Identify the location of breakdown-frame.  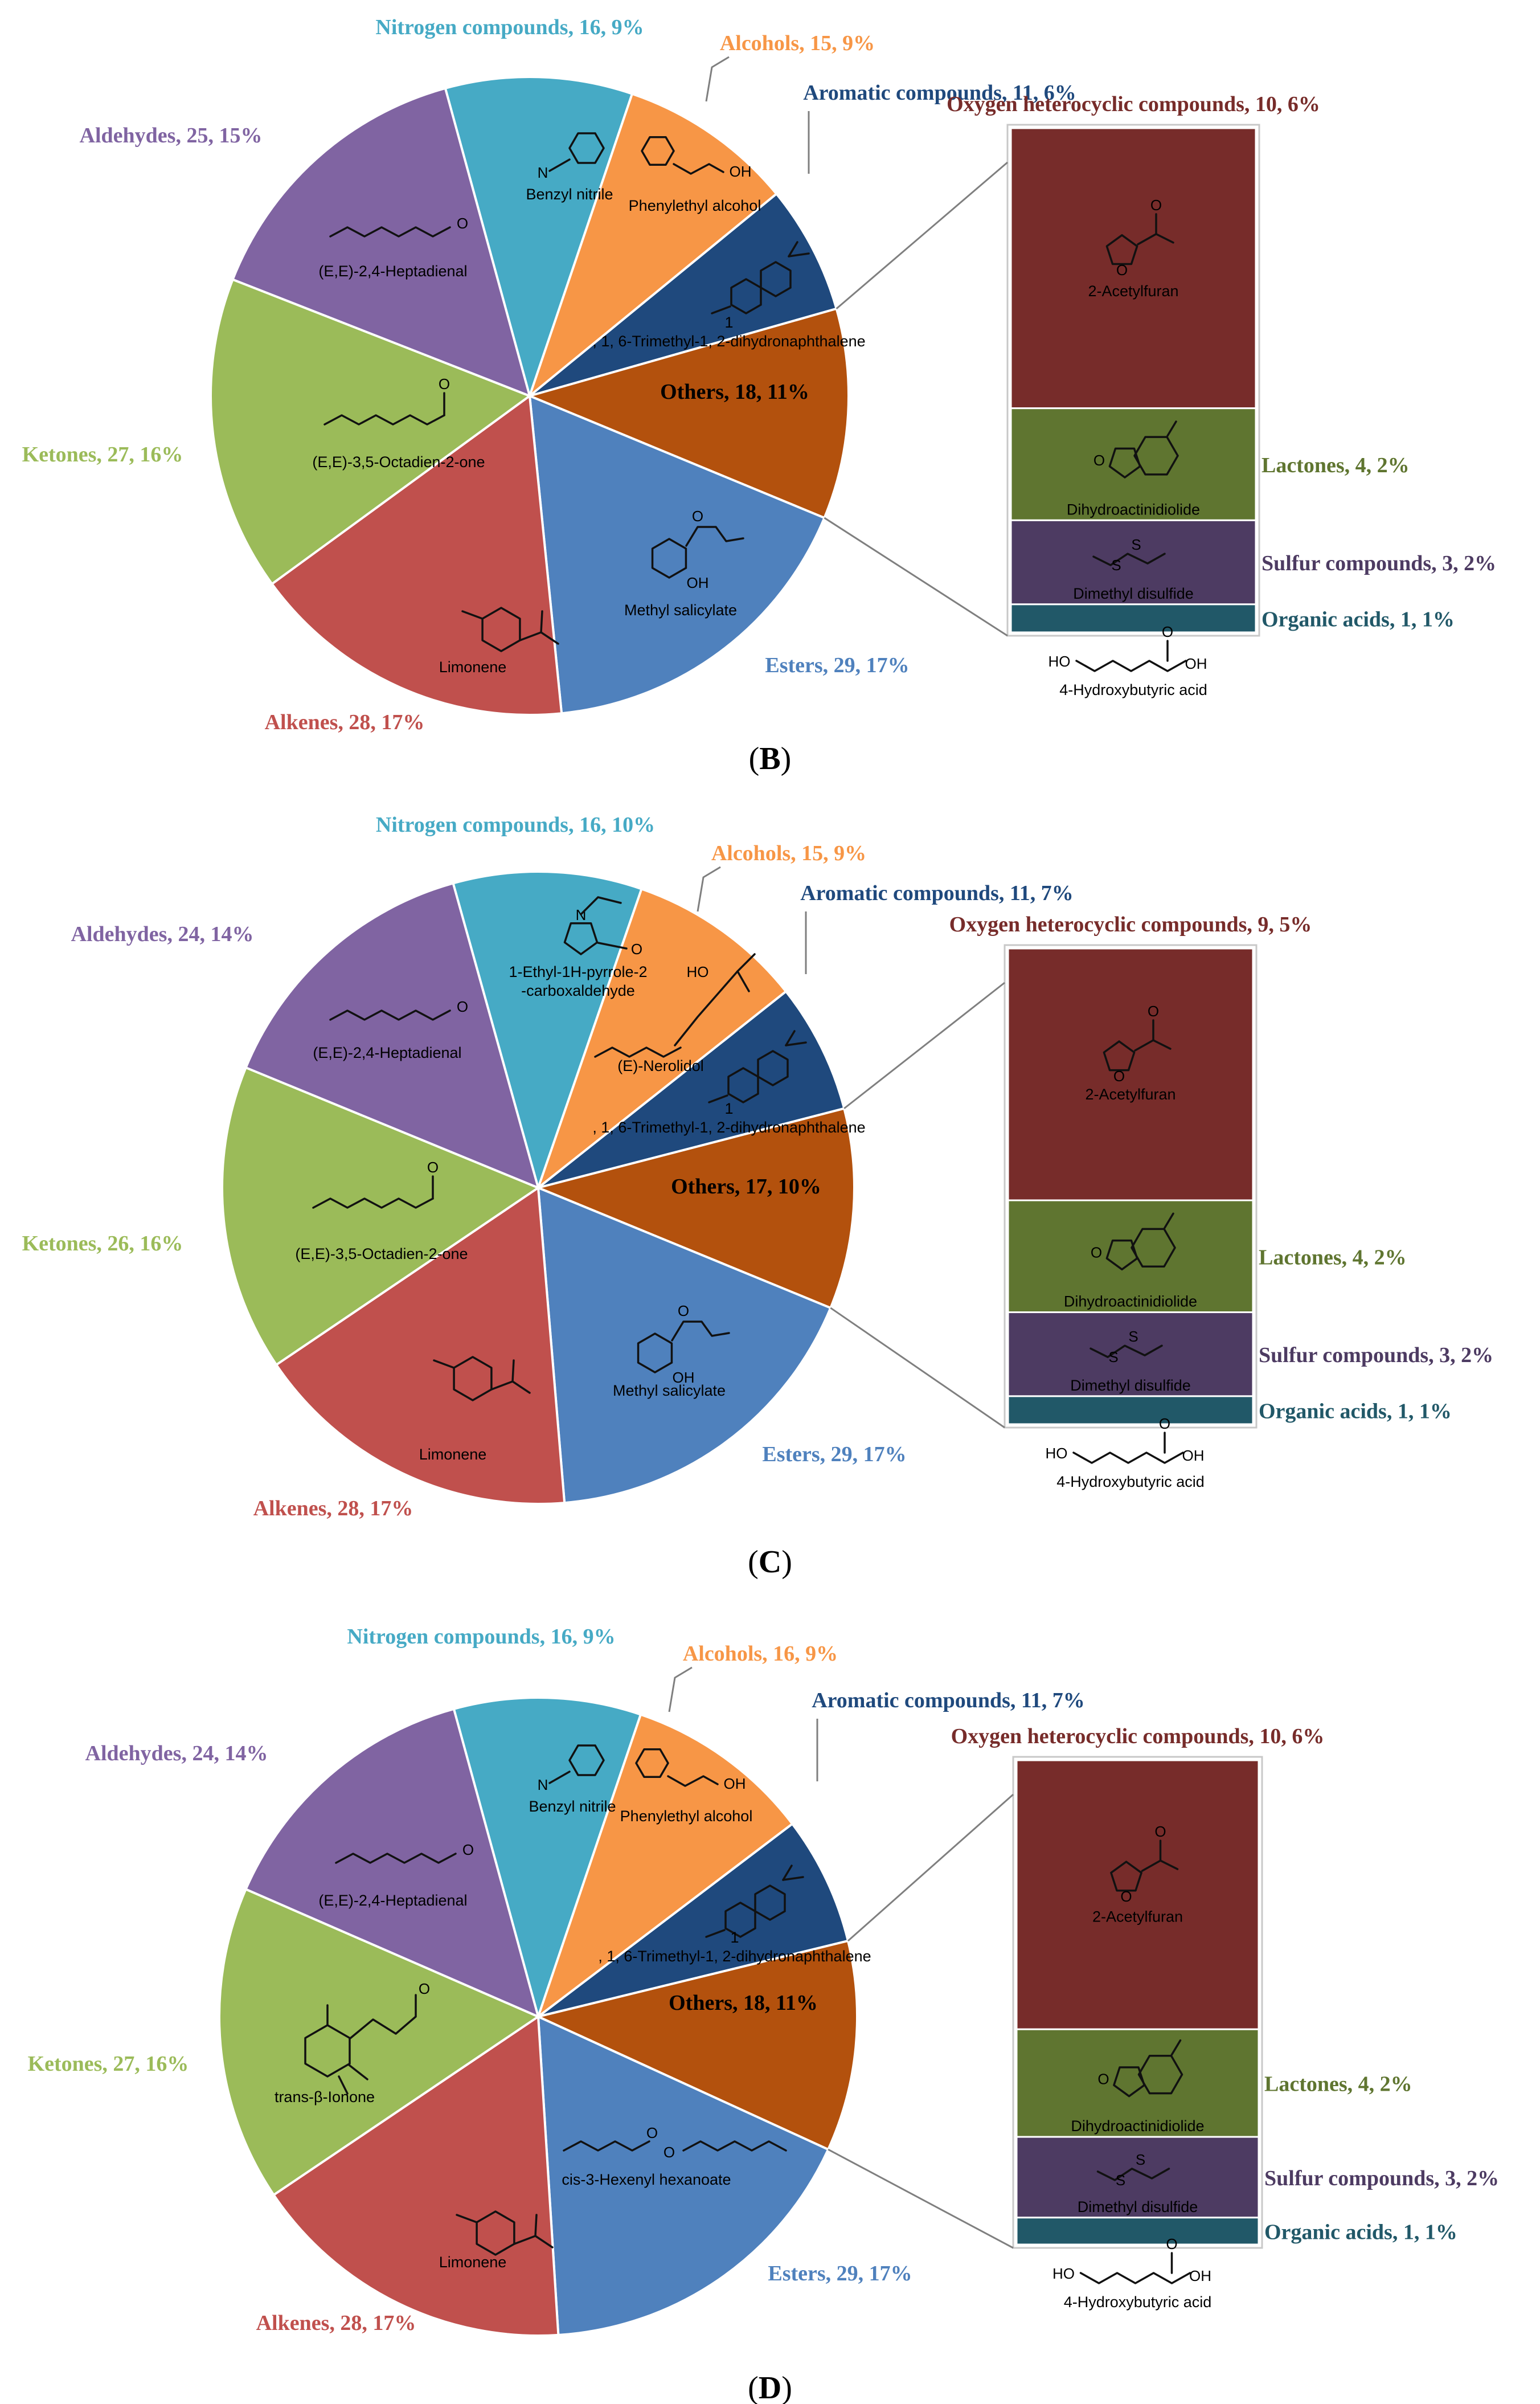
(1137, 2002).